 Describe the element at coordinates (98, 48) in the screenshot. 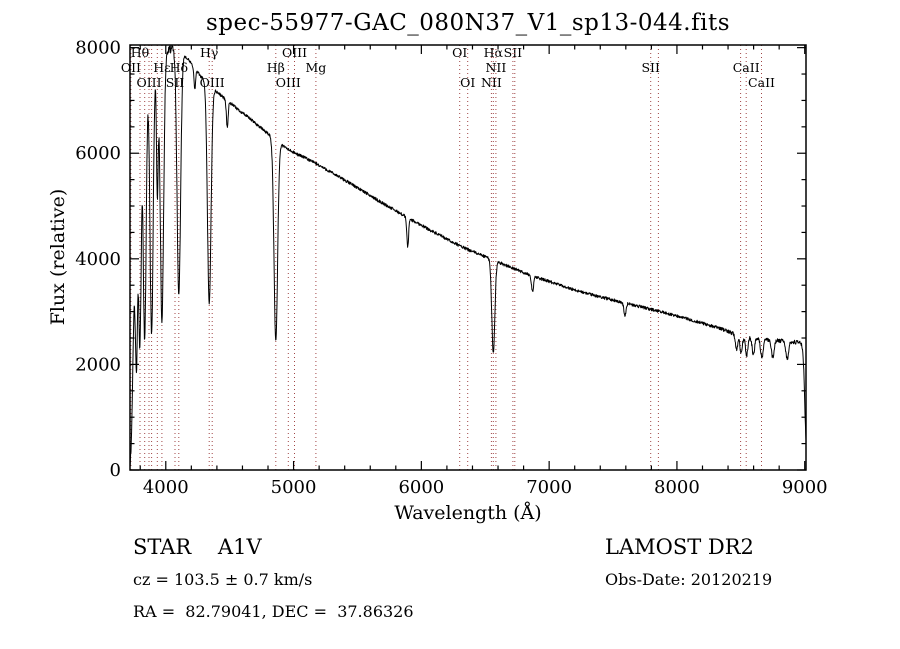

I see `y-tick-label: 8000` at that location.